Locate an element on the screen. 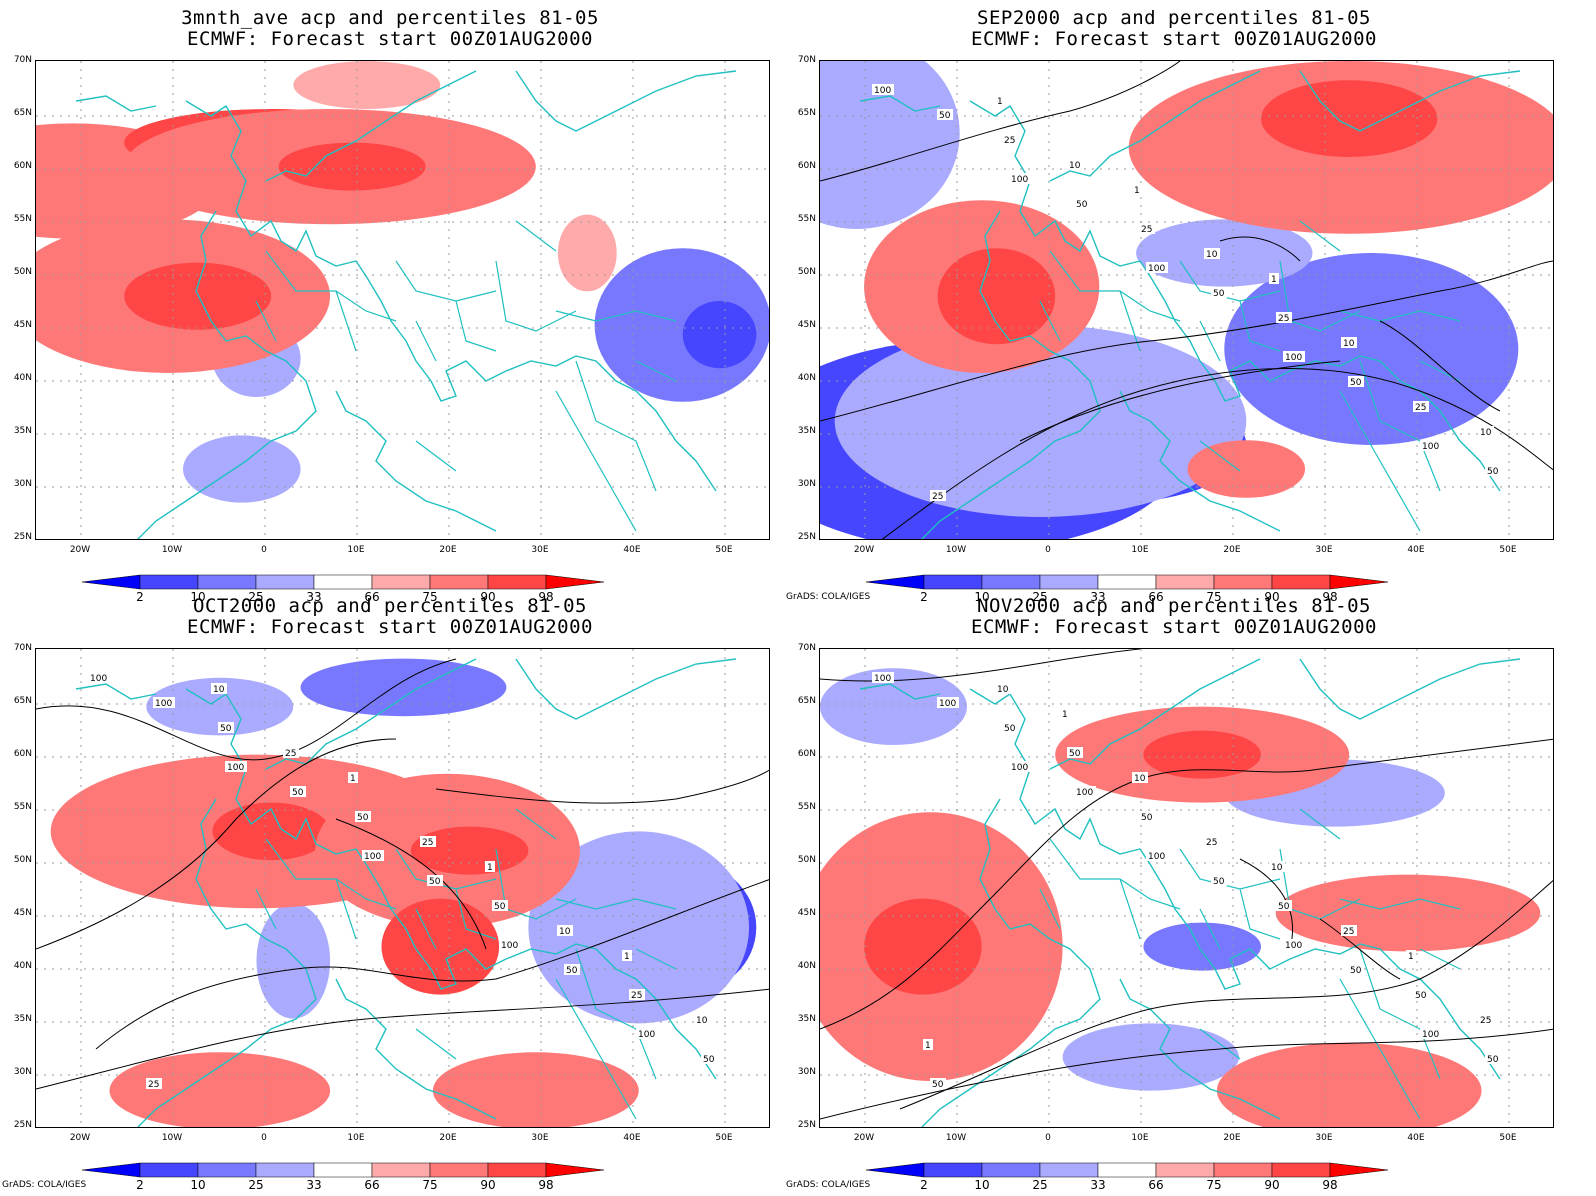 This screenshot has height=1196, width=1596. contour-label: 1 is located at coordinates (1274, 279).